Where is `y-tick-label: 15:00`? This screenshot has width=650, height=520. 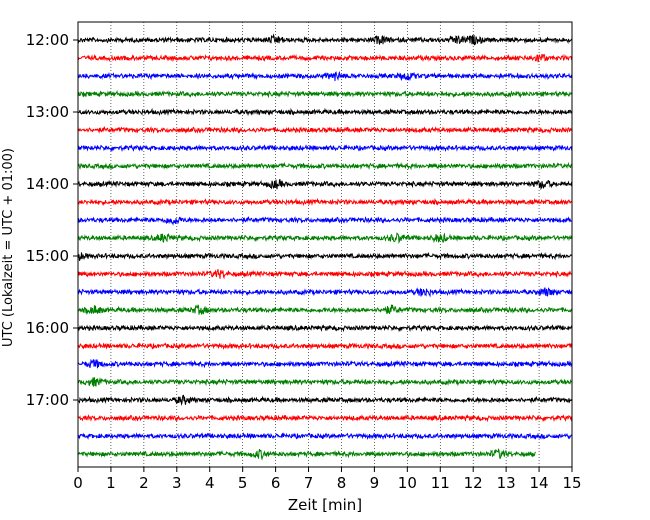
y-tick-label: 15:00 is located at coordinates (47, 256).